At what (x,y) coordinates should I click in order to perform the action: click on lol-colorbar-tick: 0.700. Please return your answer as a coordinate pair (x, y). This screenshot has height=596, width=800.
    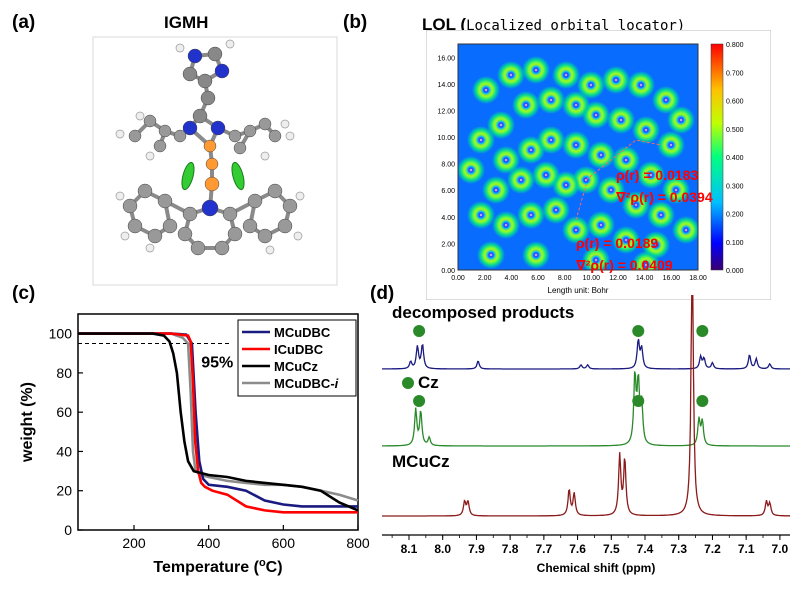
    Looking at the image, I should click on (735, 73).